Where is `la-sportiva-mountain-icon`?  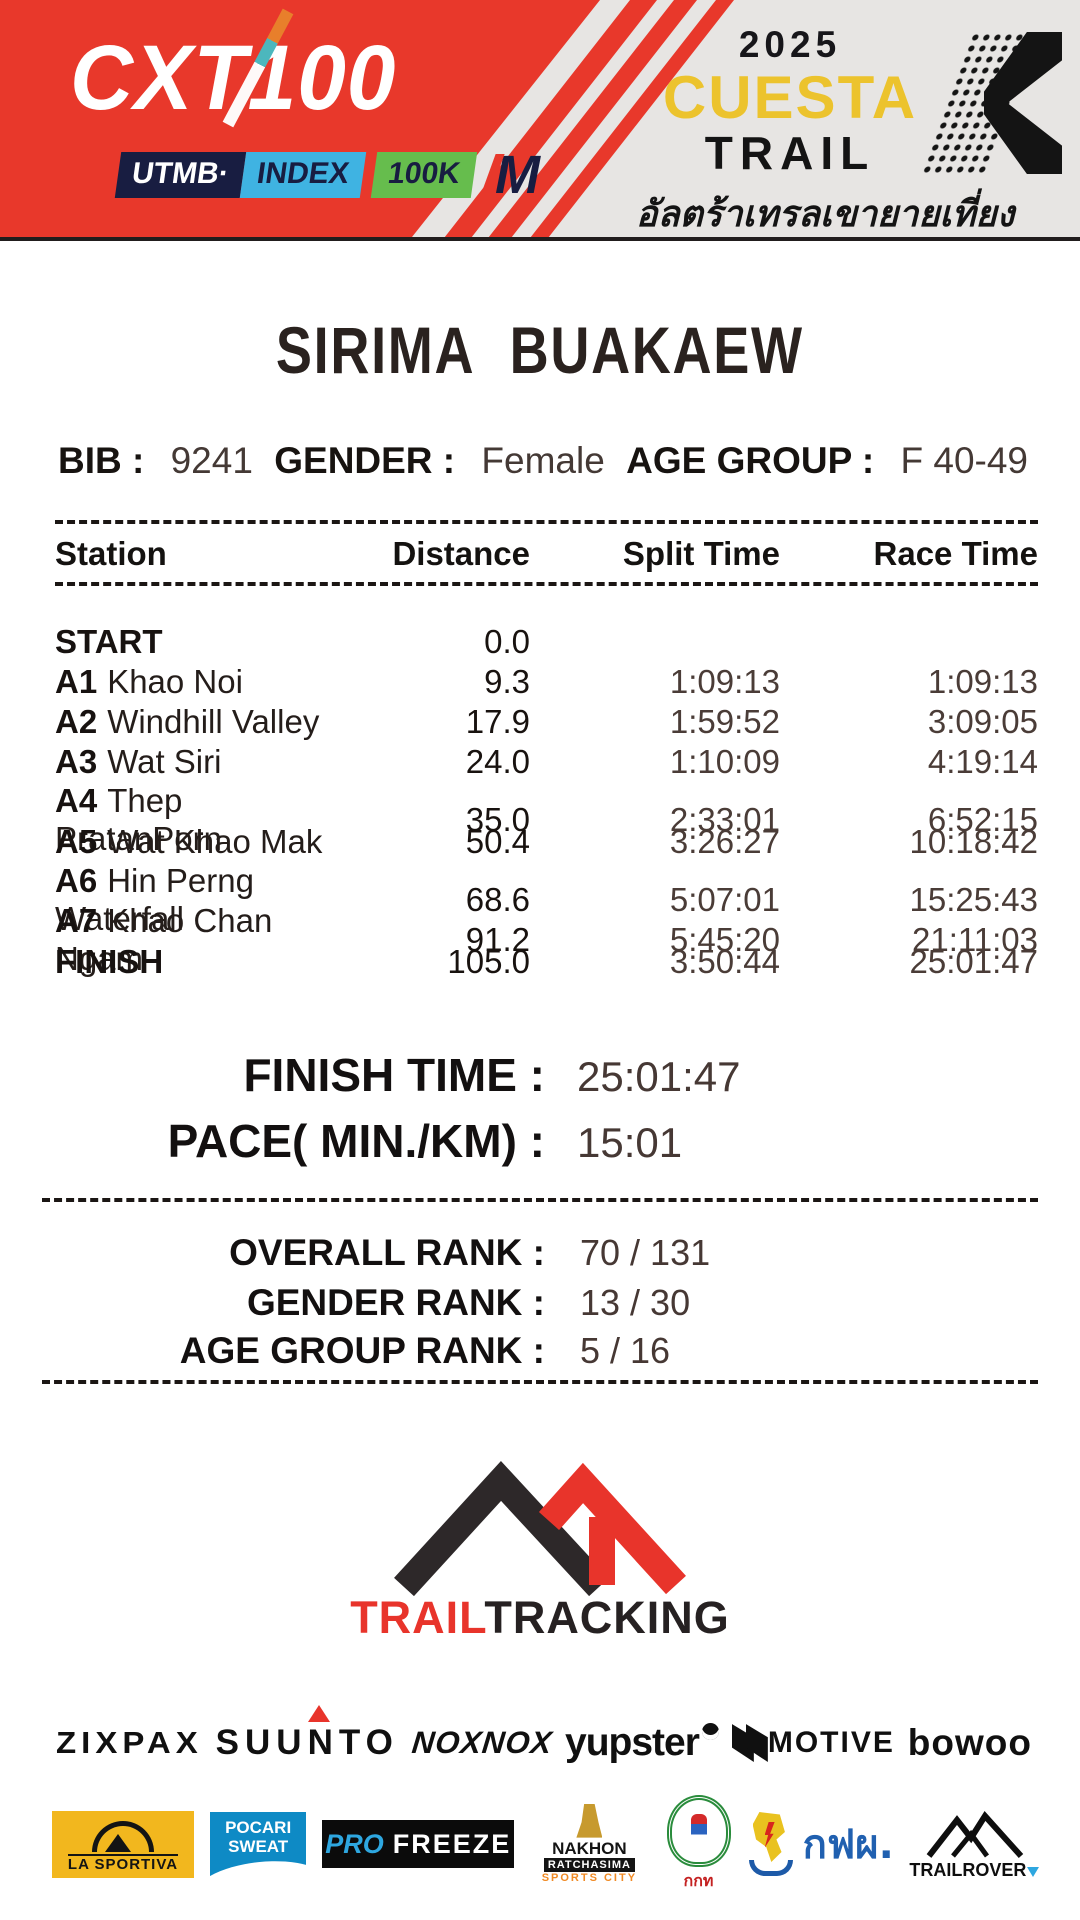
la-sportiva-mountain-icon is located at coordinates (123, 1836).